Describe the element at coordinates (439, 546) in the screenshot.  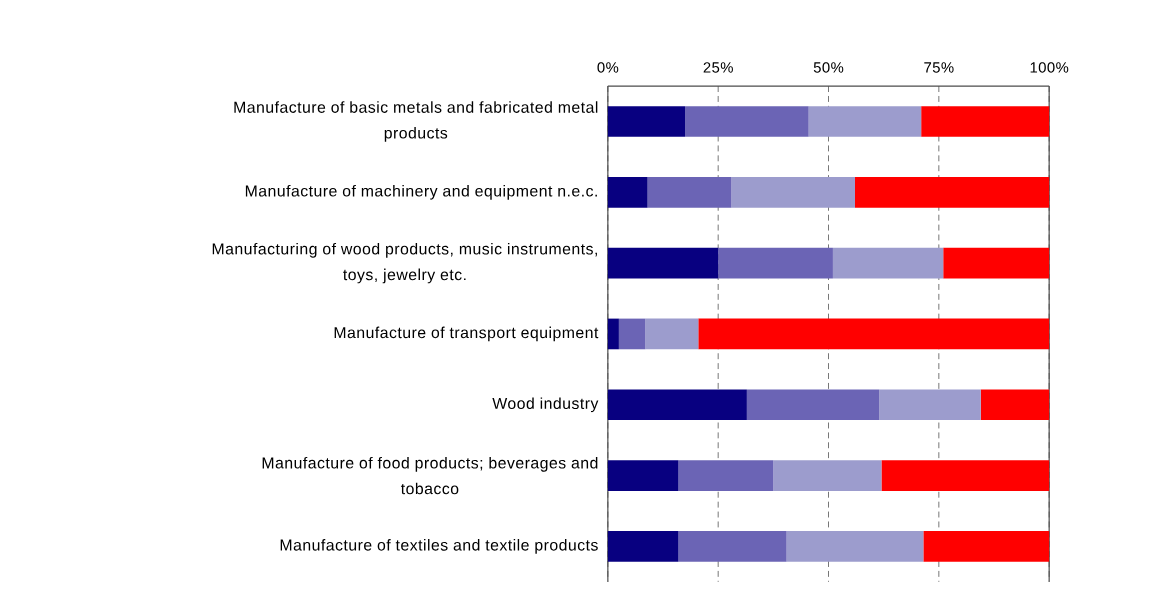
I see `y-tick-label: Manufacture of textiles and textile products` at that location.